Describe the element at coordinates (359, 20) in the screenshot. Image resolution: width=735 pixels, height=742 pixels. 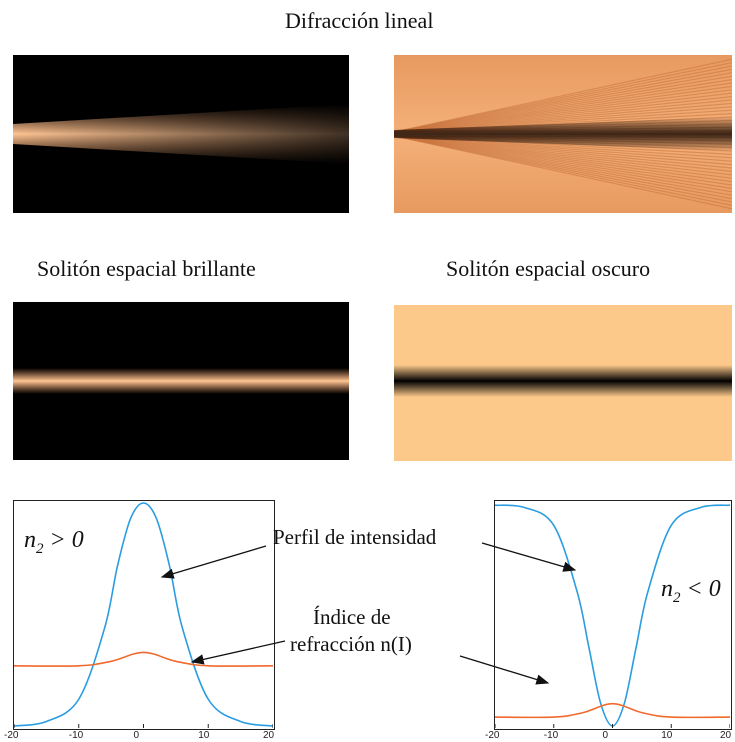
I see `title-linear-diffraction: Difracción lineal` at that location.